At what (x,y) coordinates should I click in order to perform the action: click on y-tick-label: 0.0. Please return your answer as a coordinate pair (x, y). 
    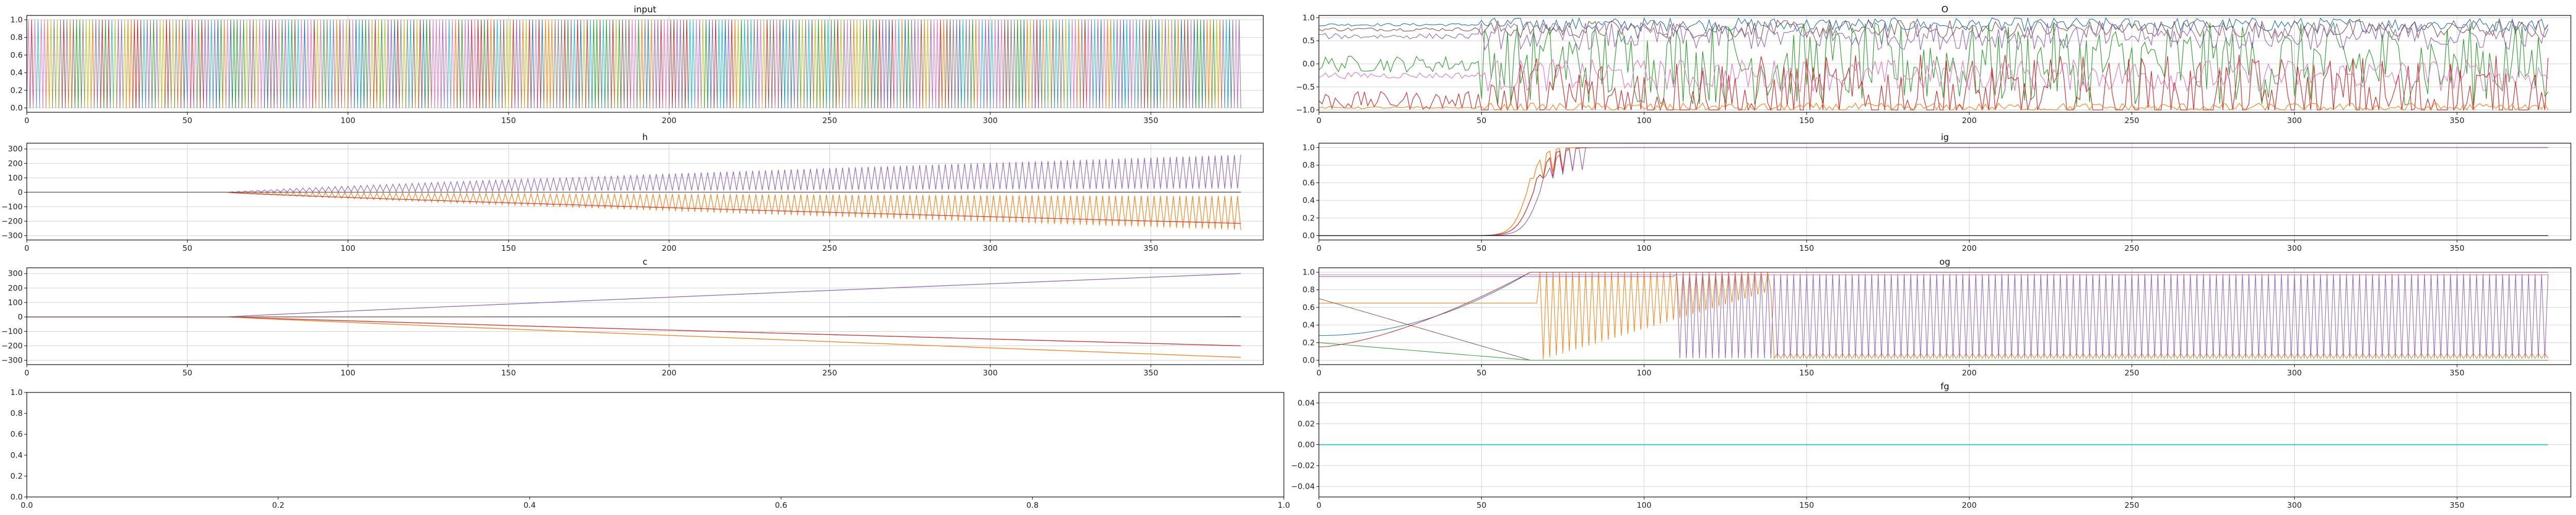
    Looking at the image, I should click on (16, 497).